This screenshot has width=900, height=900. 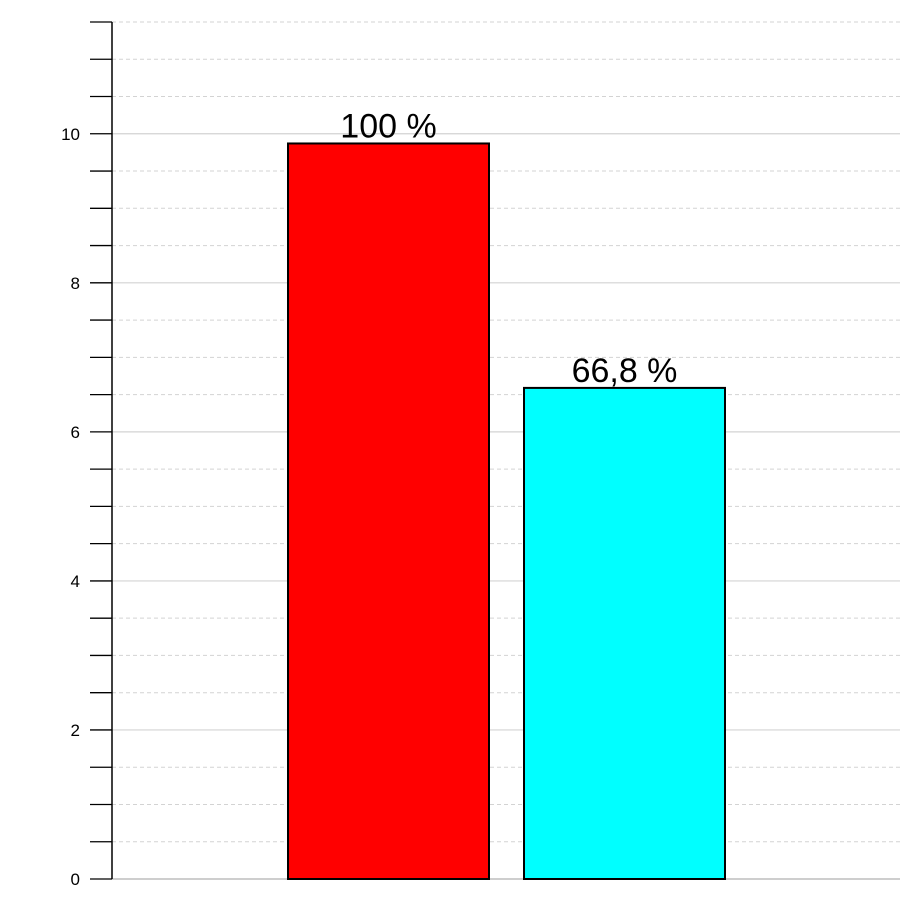 What do you see at coordinates (75, 283) in the screenshot?
I see `y-tick-label: 8` at bounding box center [75, 283].